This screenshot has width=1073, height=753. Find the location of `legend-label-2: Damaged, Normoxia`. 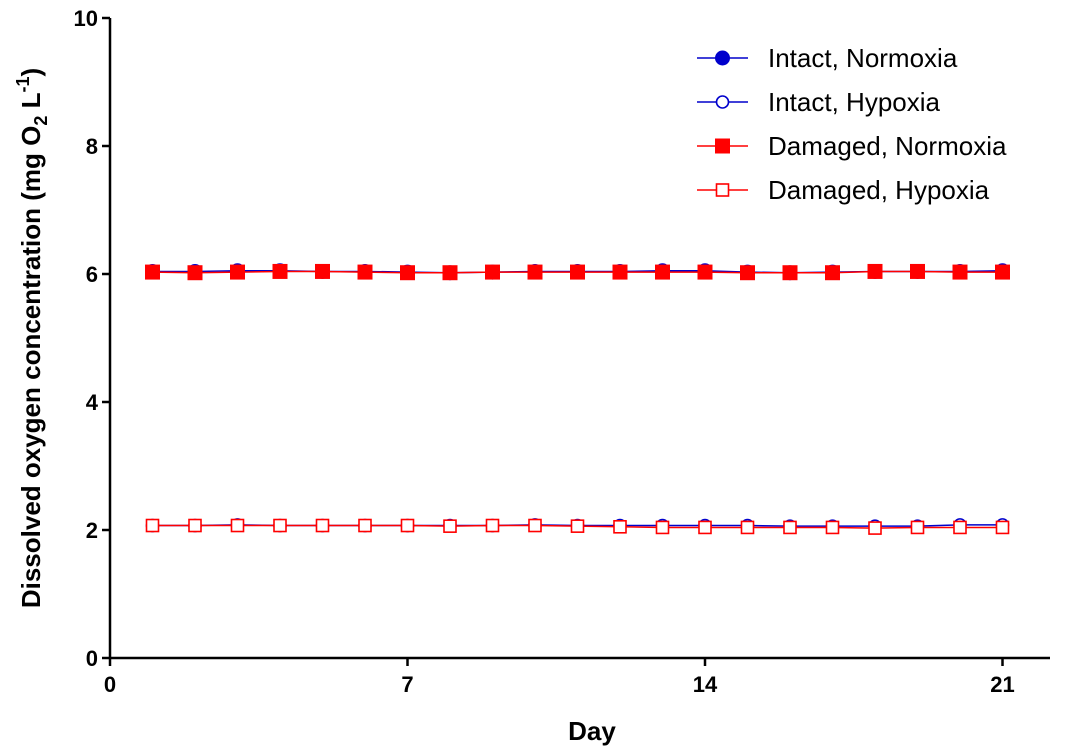

legend-label-2: Damaged, Normoxia is located at coordinates (887, 146).